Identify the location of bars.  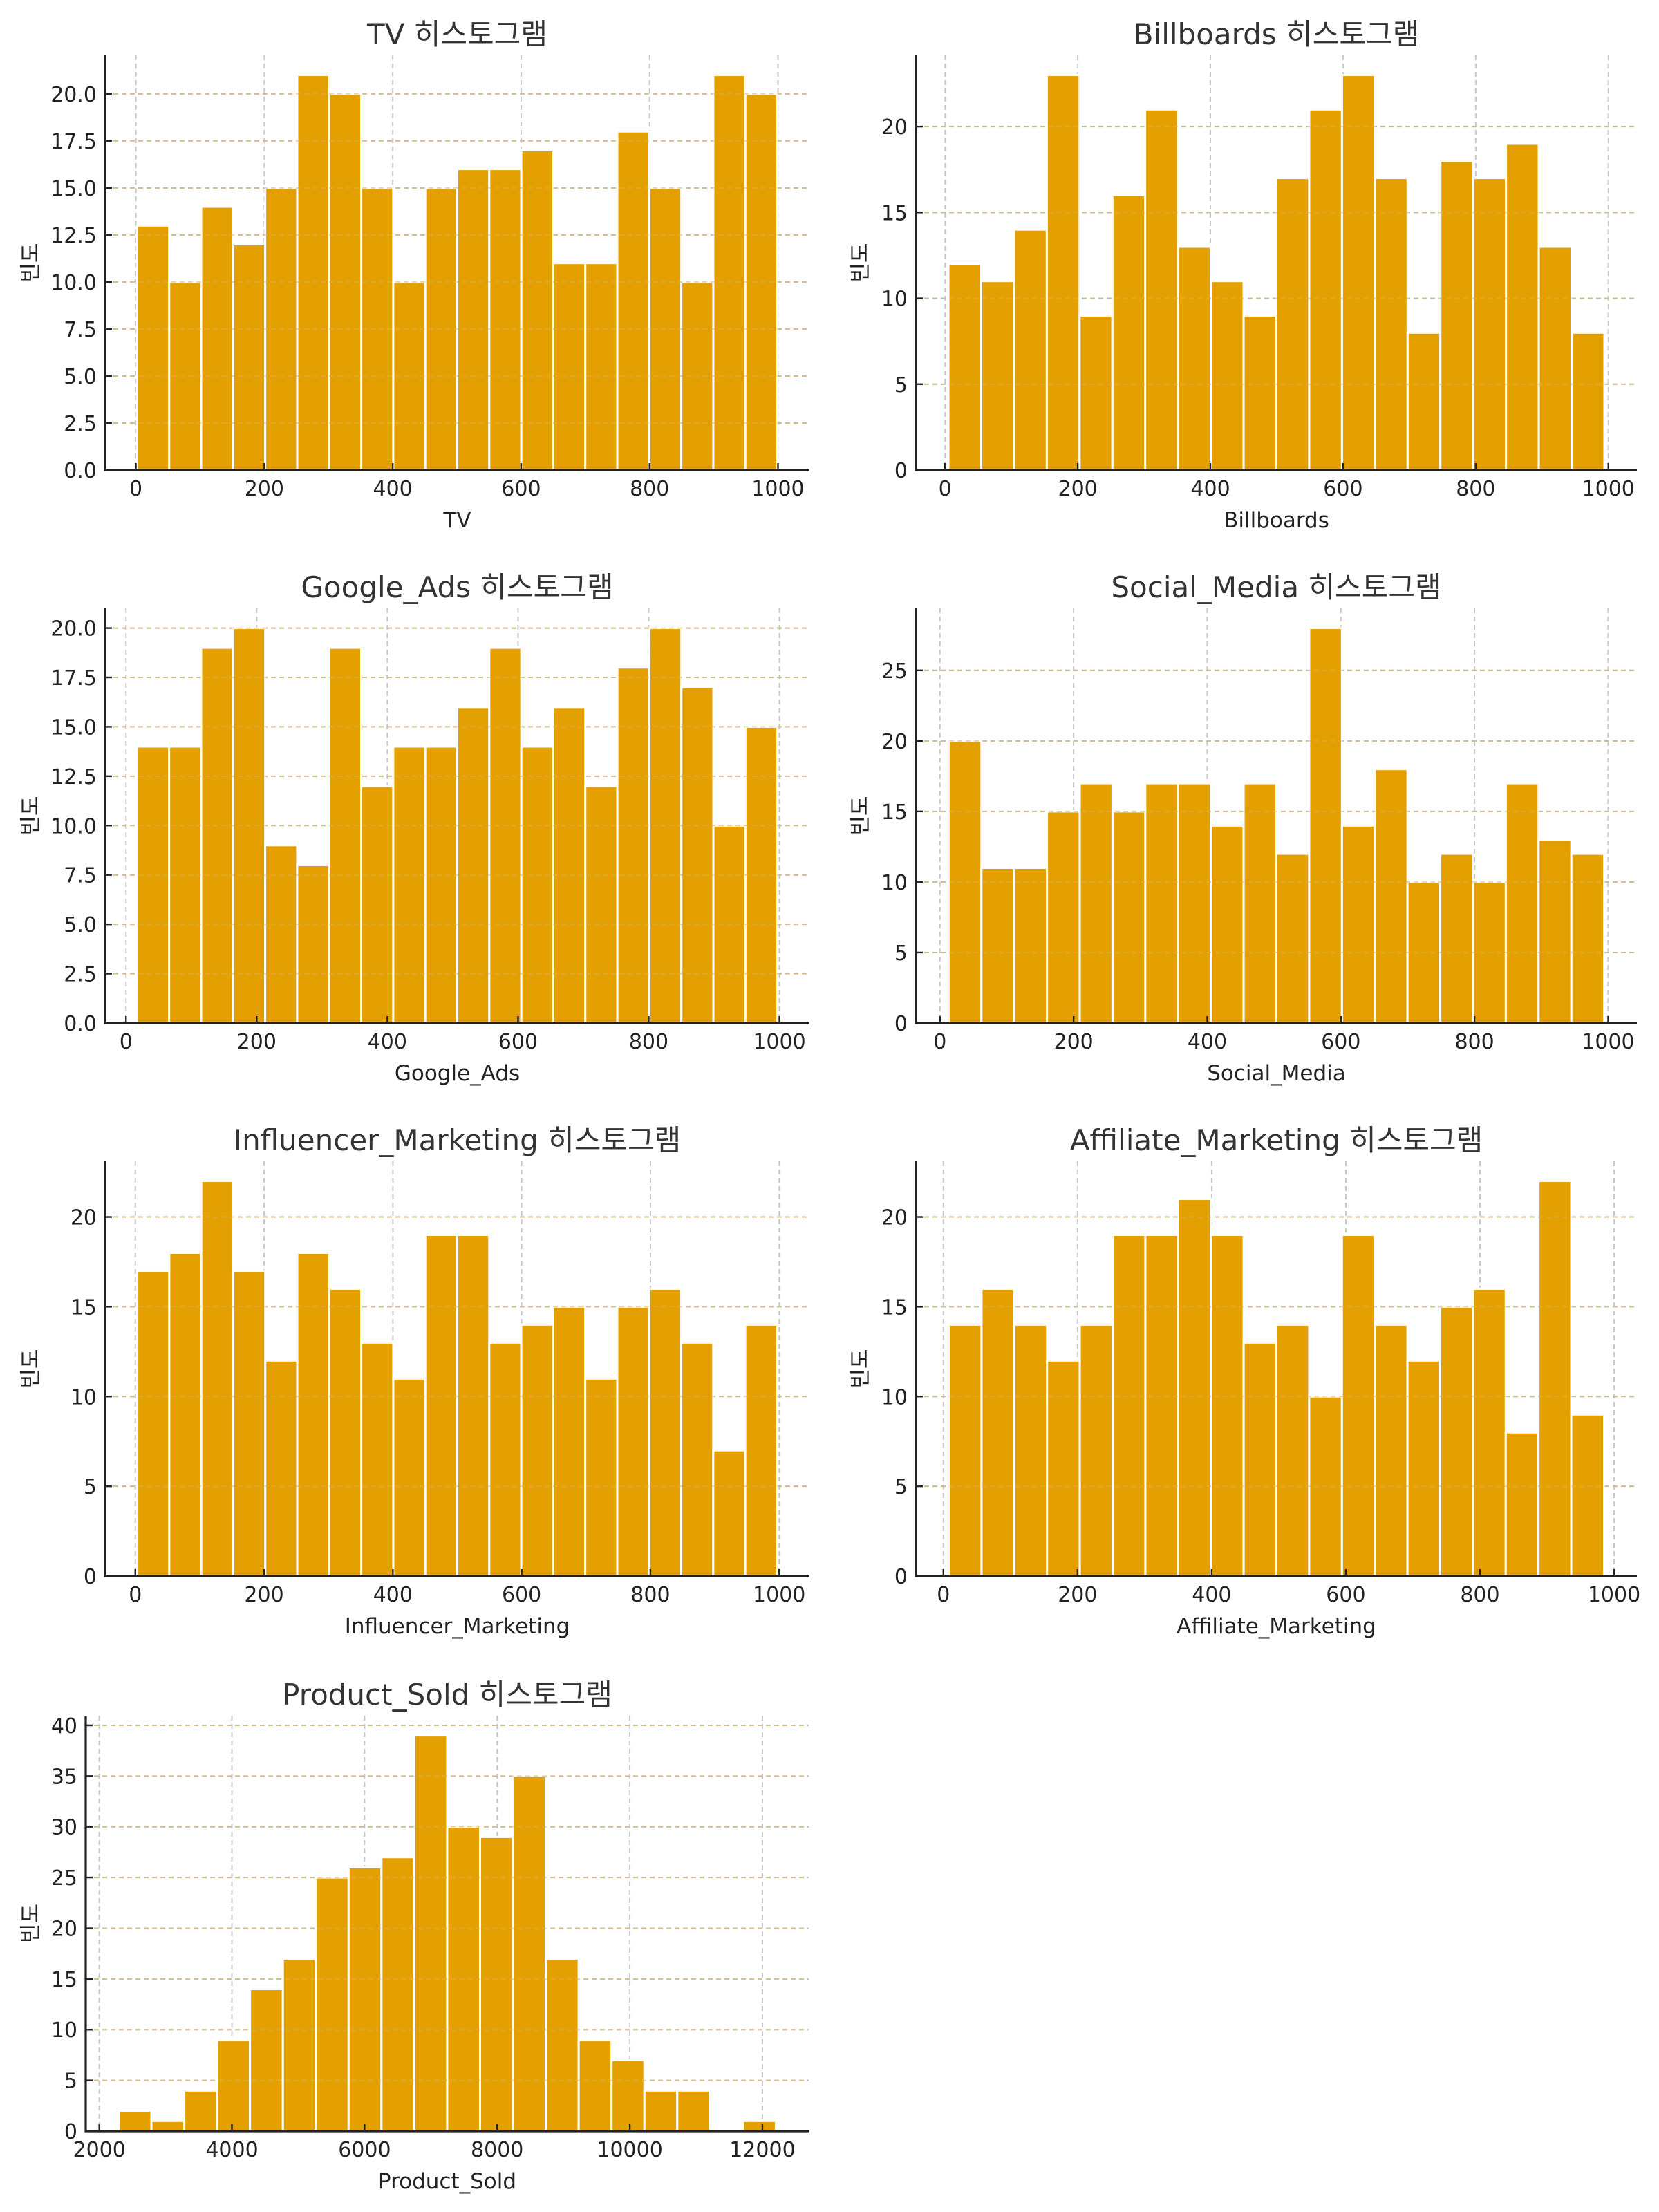
(457, 272).